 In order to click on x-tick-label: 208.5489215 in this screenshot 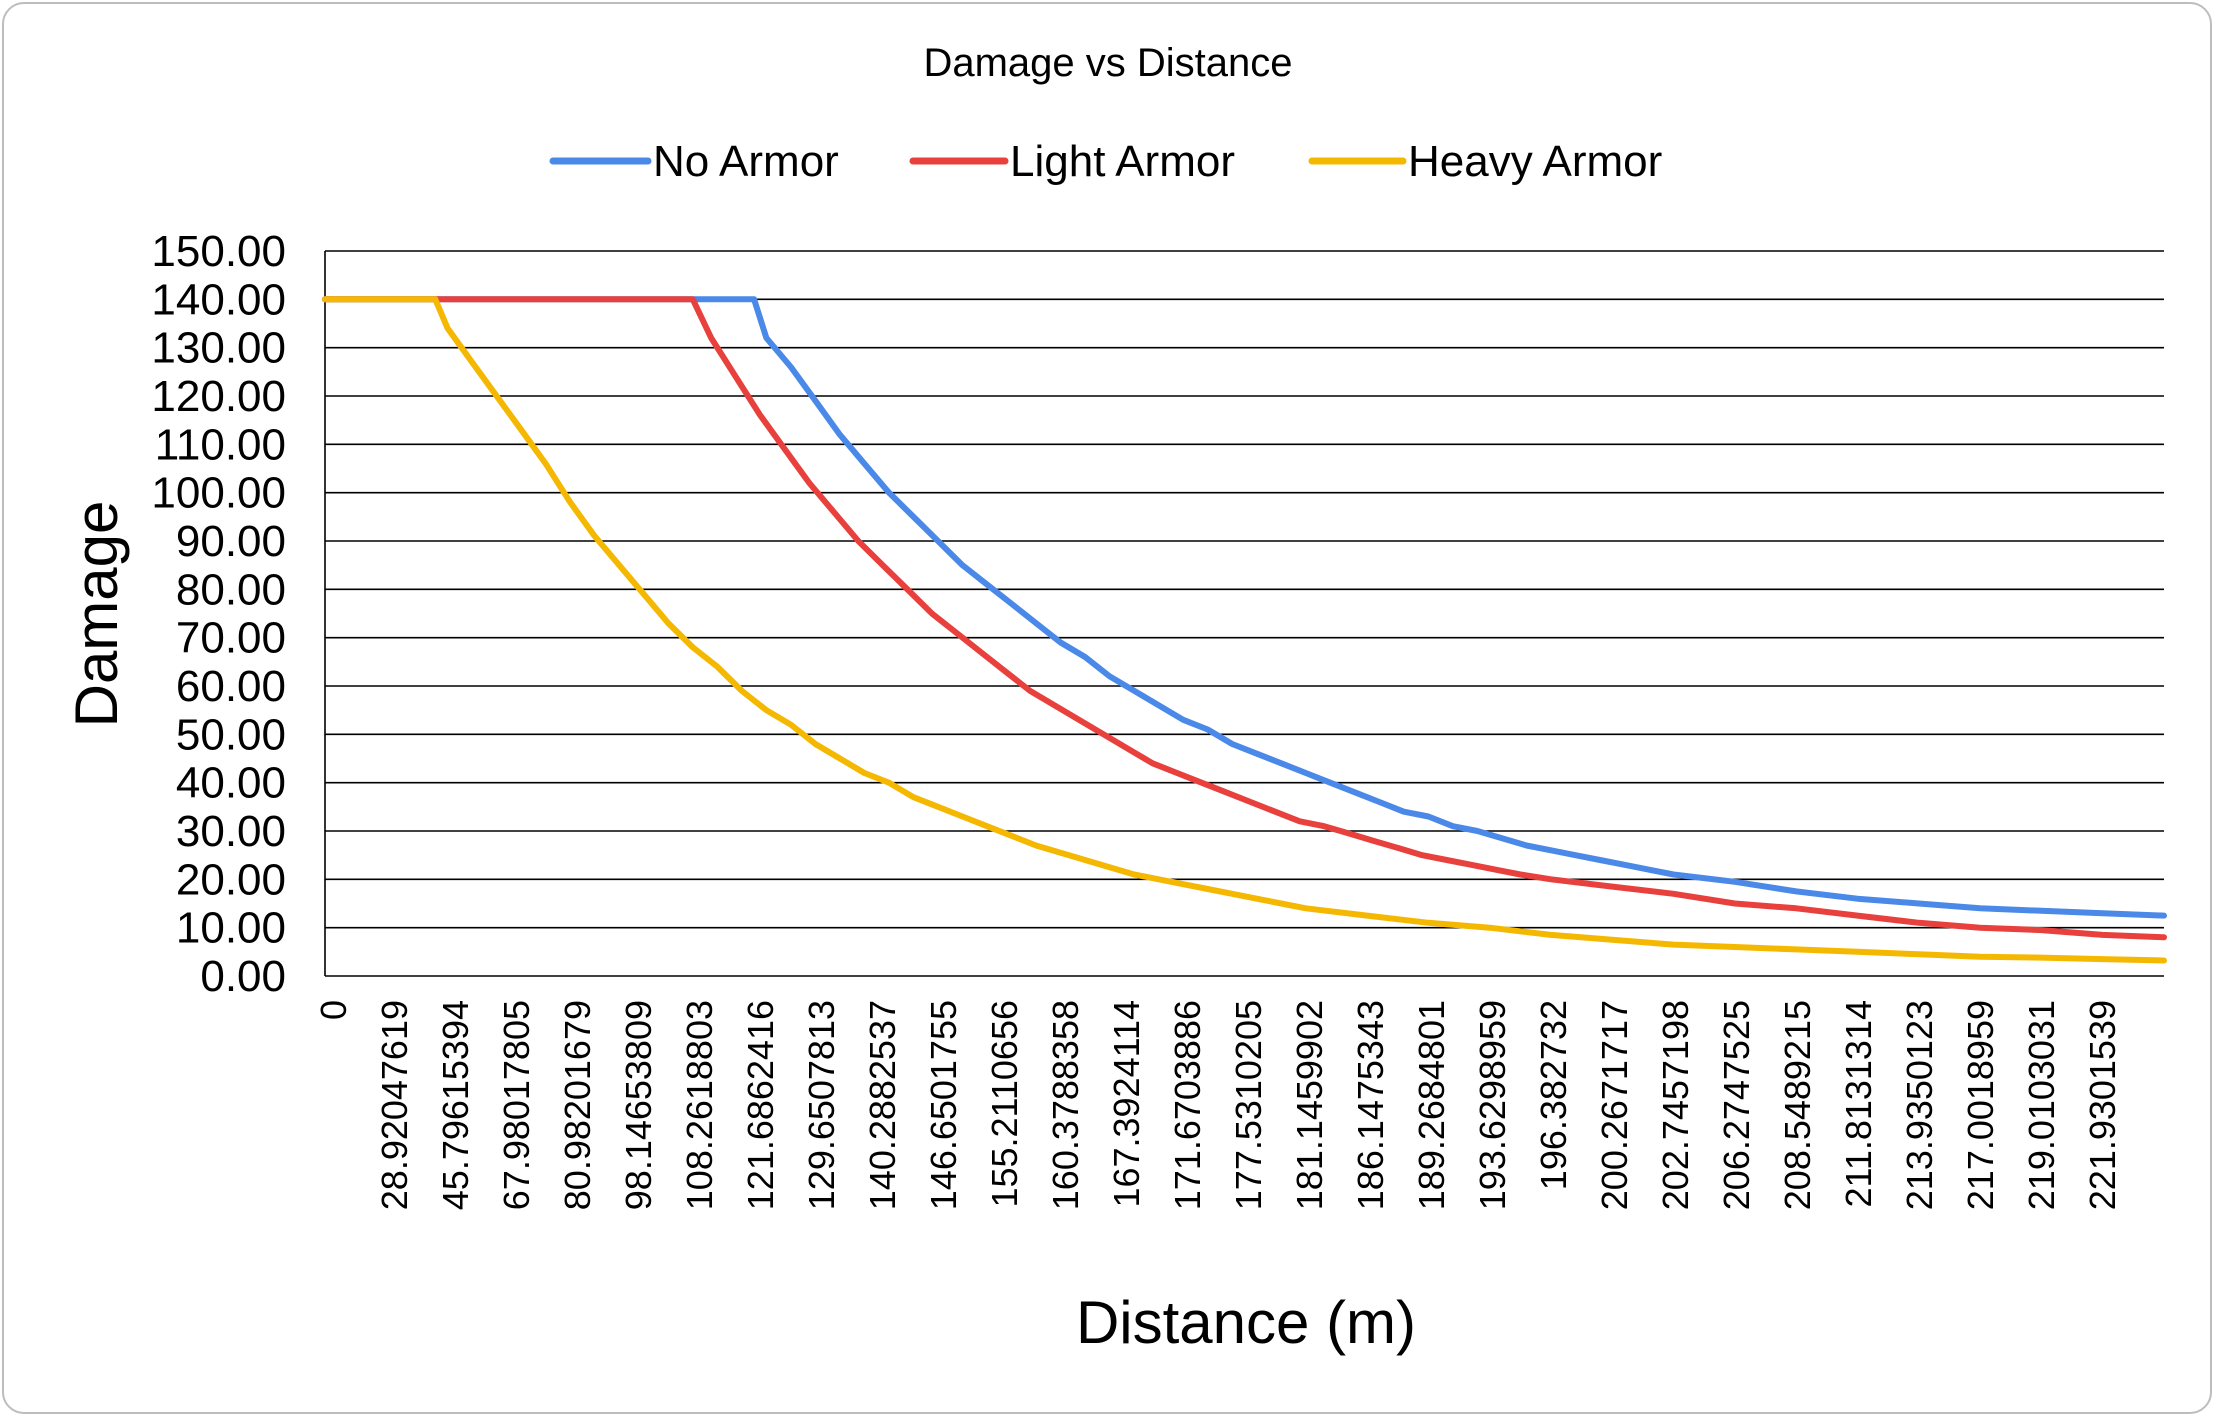, I will do `click(1797, 1105)`.